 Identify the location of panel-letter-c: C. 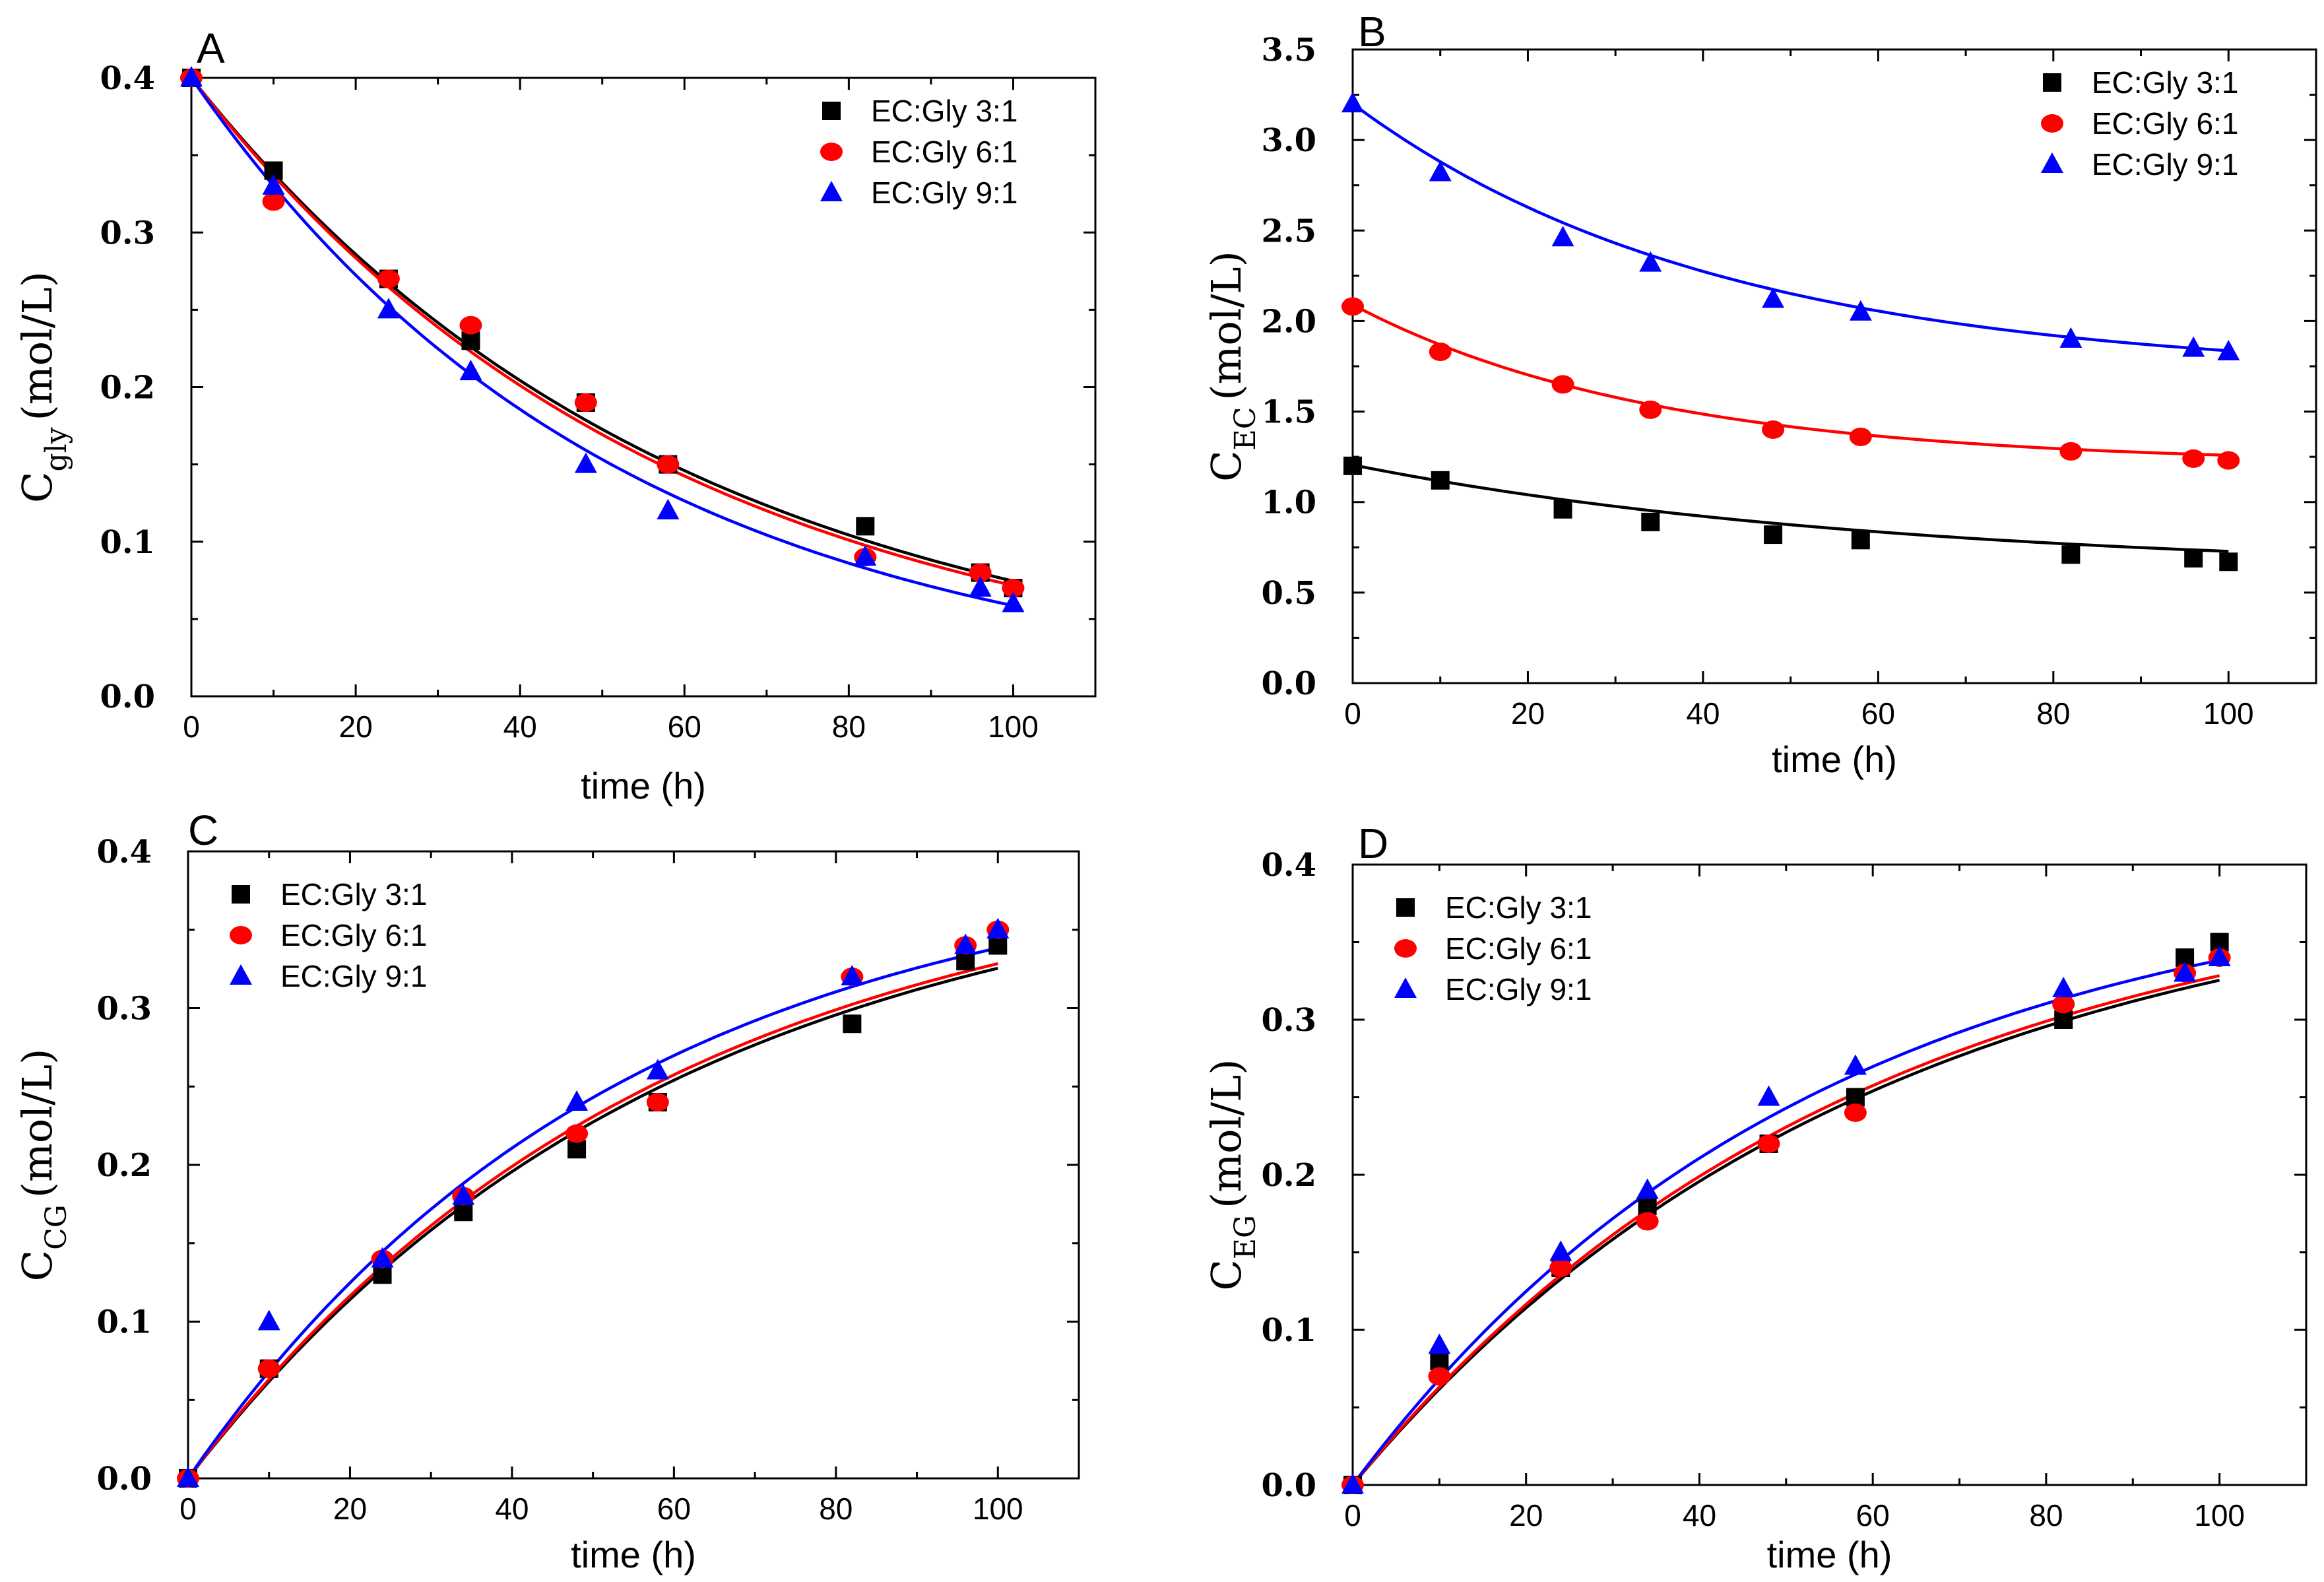
(203, 830).